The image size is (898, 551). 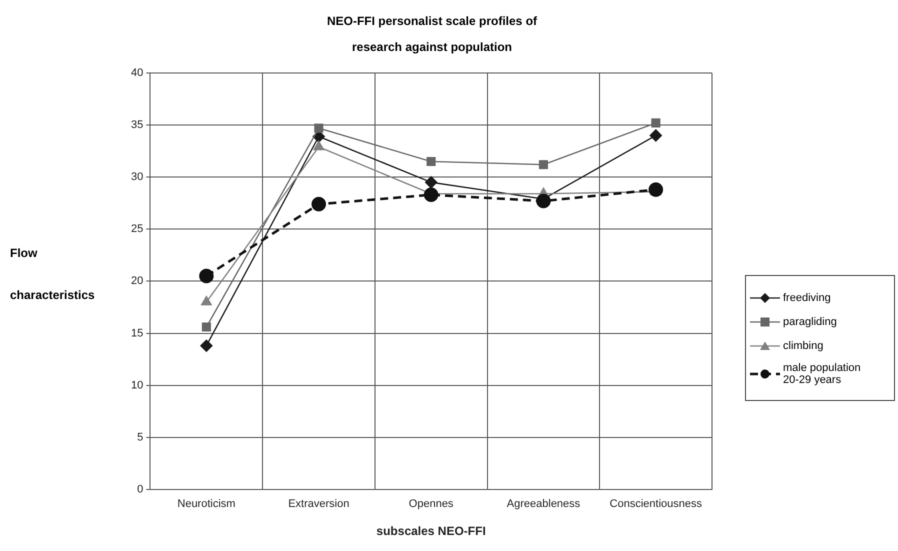 What do you see at coordinates (206, 504) in the screenshot?
I see `x-tick-label: Neuroticism` at bounding box center [206, 504].